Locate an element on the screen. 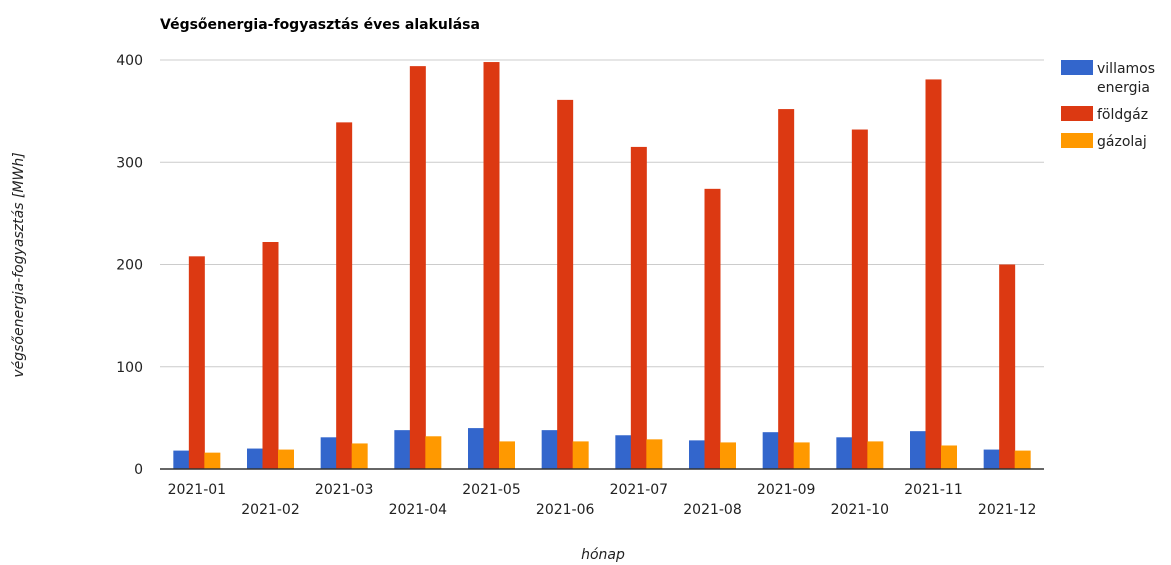 This screenshot has width=1171, height=565. legend-item: gázolaj is located at coordinates (1104, 141).